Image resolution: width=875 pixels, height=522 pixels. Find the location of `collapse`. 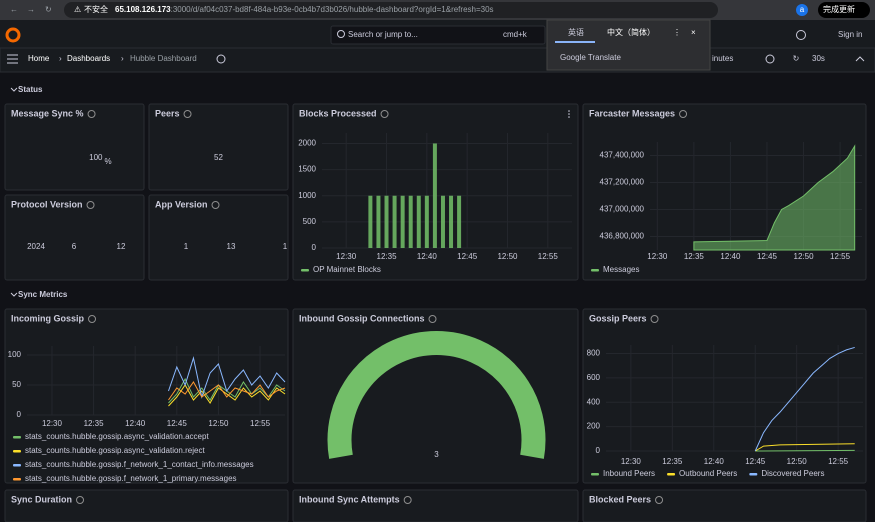

collapse is located at coordinates (860, 59).